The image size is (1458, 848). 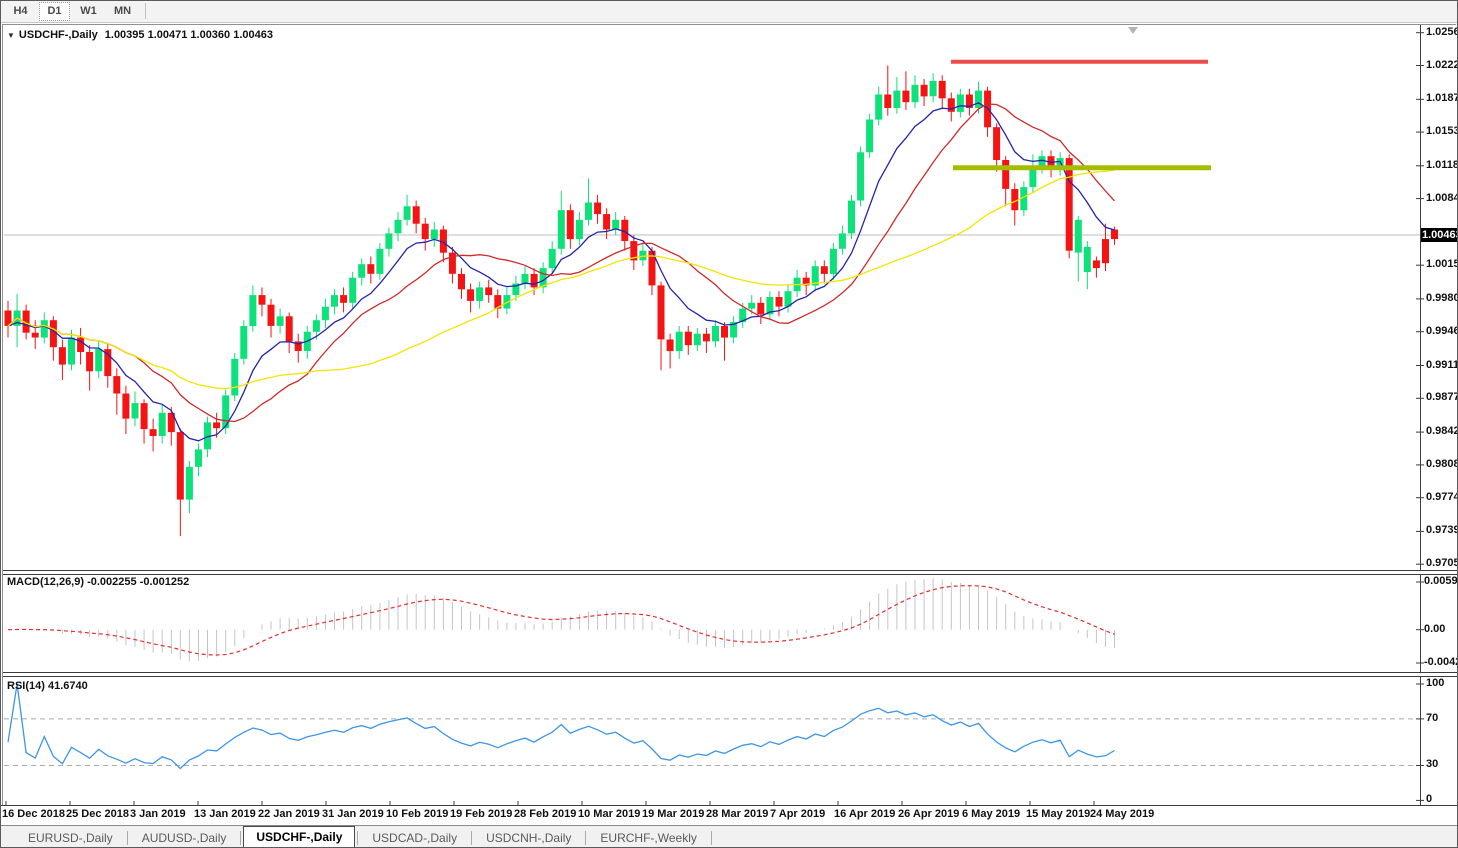 I want to click on timeframe-button-w1: W1, so click(x=88, y=10).